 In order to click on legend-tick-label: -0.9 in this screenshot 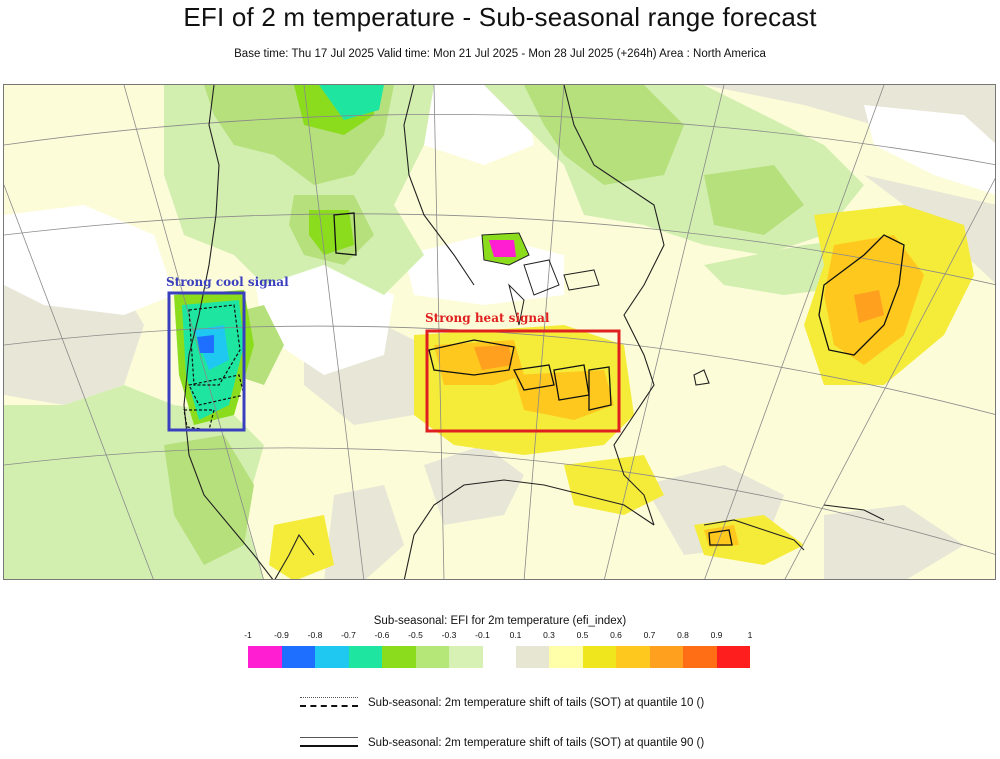, I will do `click(281, 635)`.